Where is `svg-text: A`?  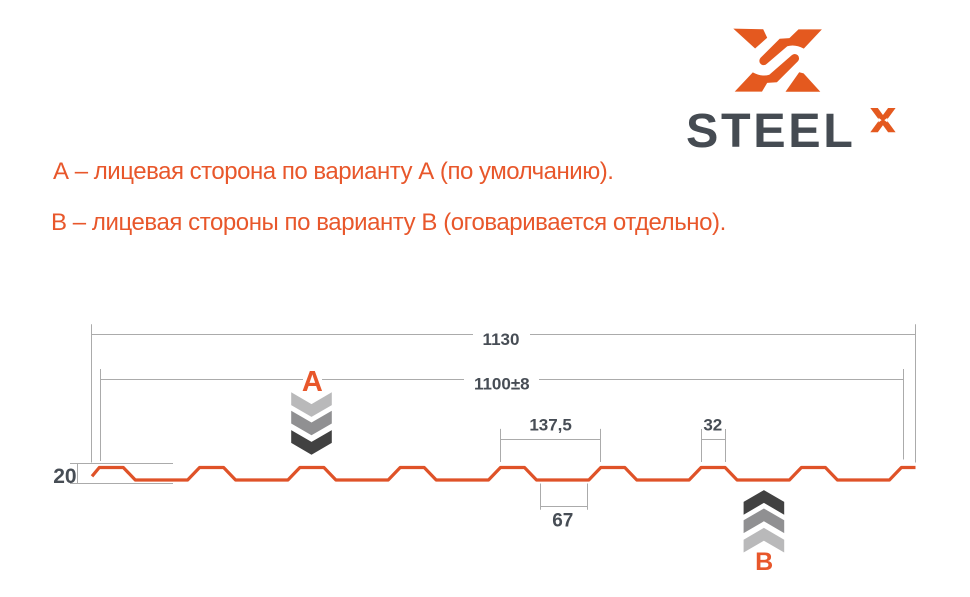 svg-text: A is located at coordinates (312, 382).